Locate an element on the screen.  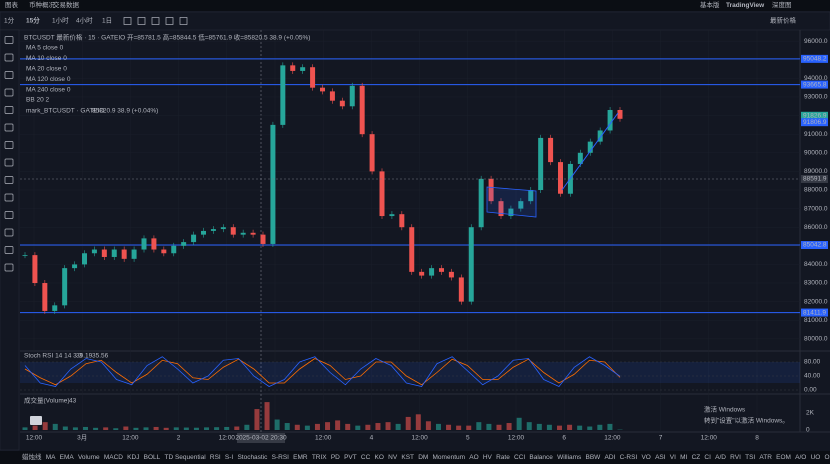
indicator-button: VI is located at coordinates (673, 457).